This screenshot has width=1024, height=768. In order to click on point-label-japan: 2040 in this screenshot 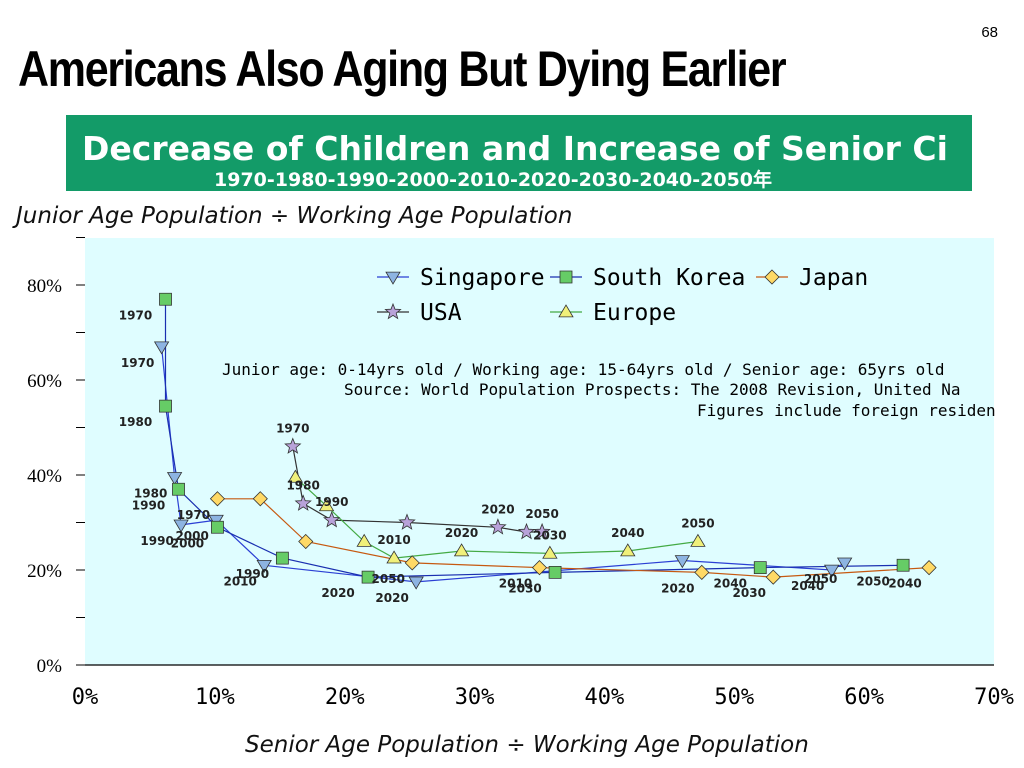, I will do `click(904, 584)`.